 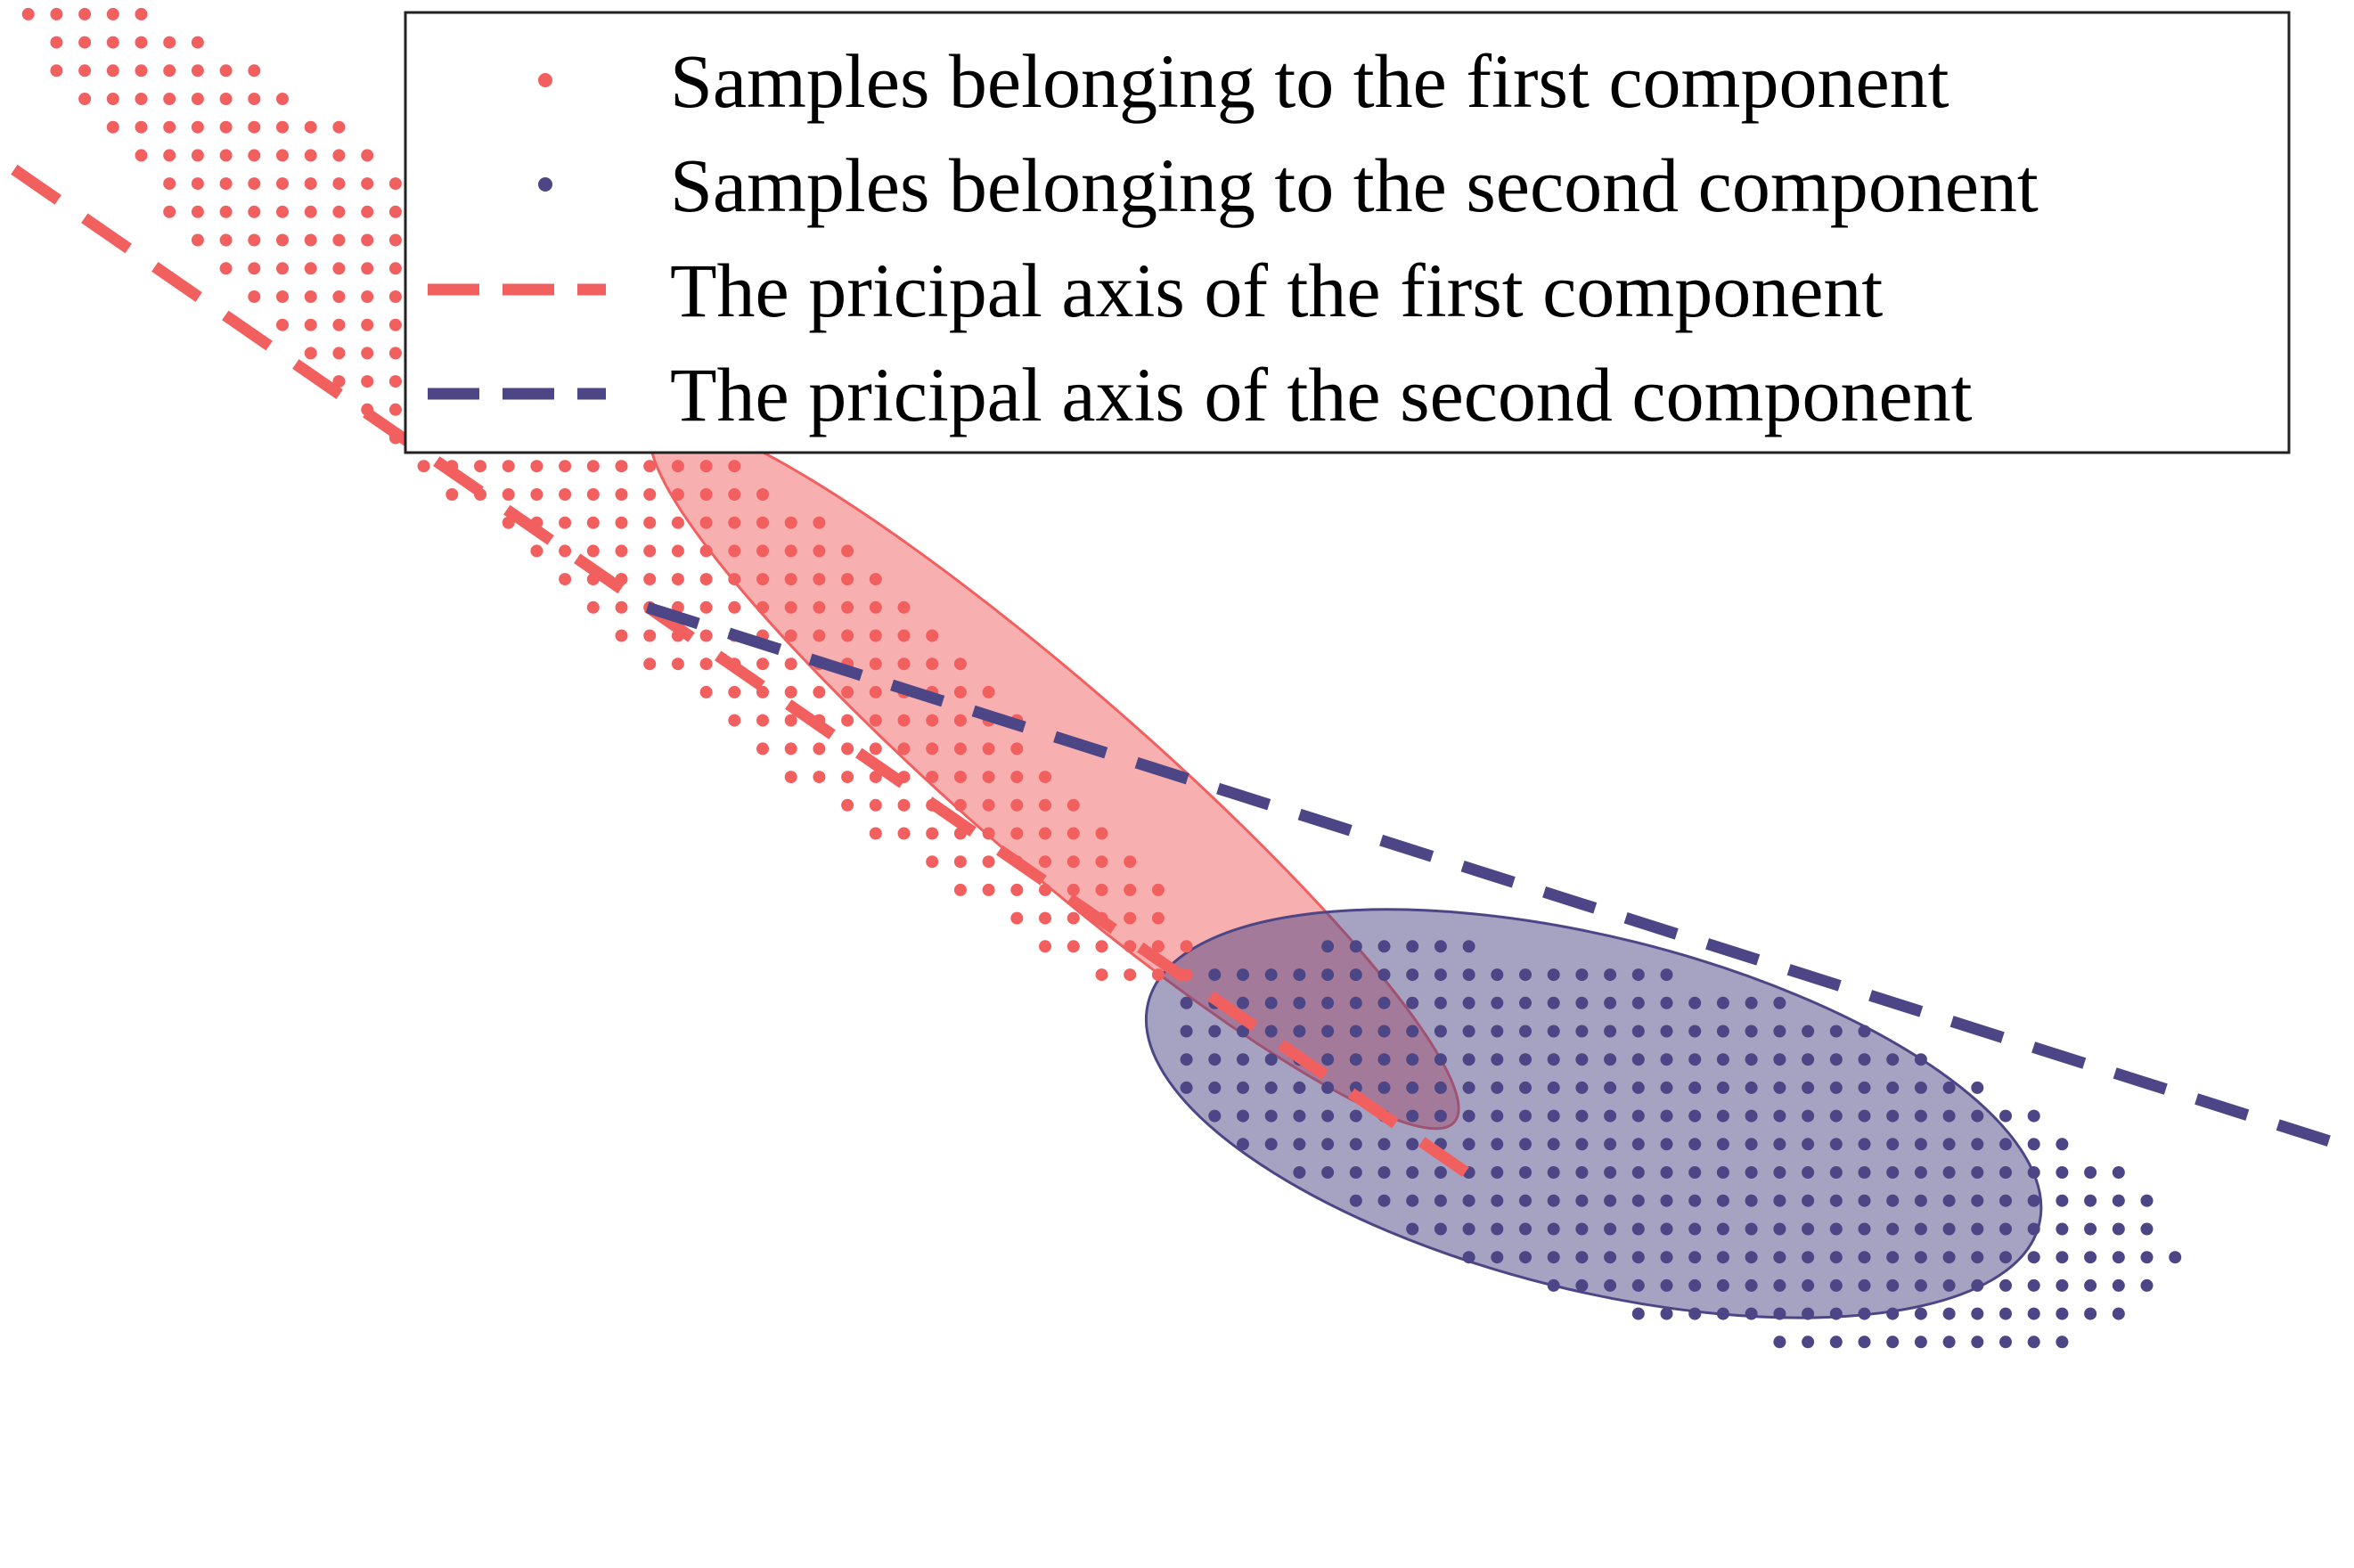 What do you see at coordinates (545, 184) in the screenshot?
I see `legend-marker-second-samples` at bounding box center [545, 184].